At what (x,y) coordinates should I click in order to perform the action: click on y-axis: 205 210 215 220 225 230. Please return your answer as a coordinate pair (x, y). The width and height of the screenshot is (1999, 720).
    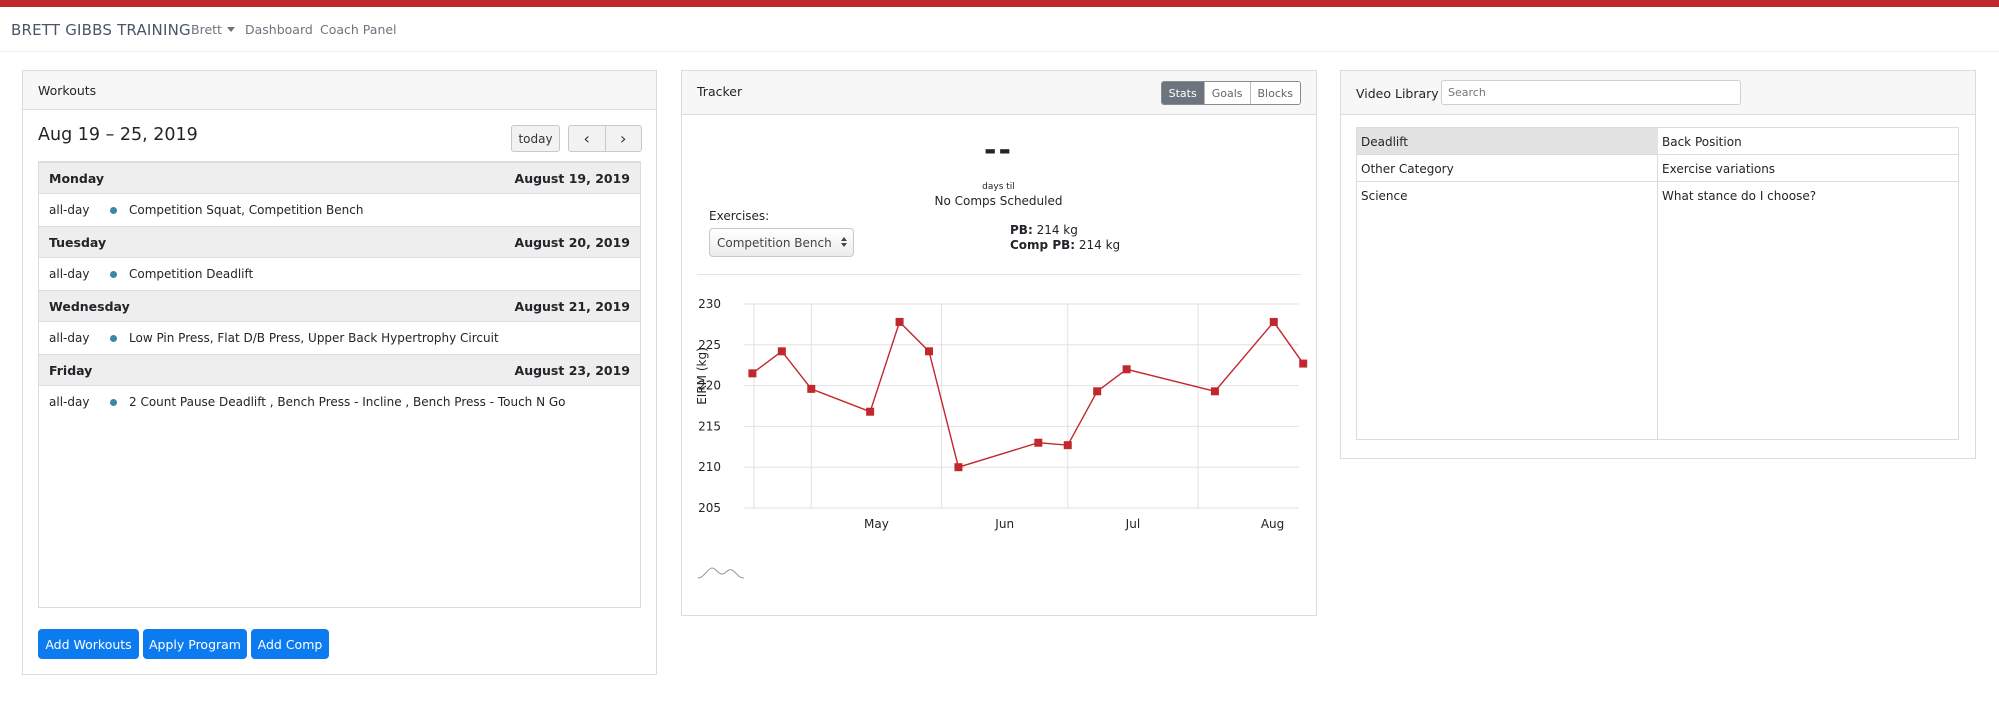
    Looking at the image, I should click on (709, 406).